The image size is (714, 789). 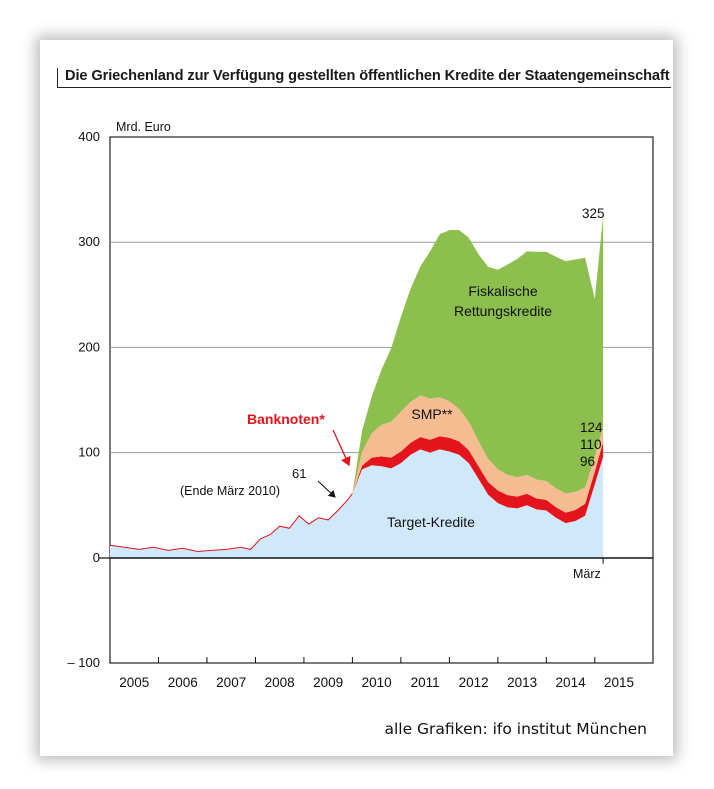 I want to click on x-tick-label-2014: 2014, so click(x=571, y=682).